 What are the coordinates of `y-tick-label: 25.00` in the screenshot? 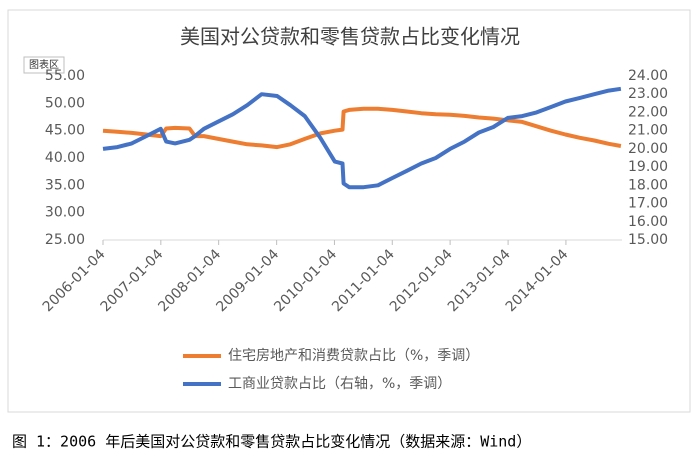 It's located at (65, 240).